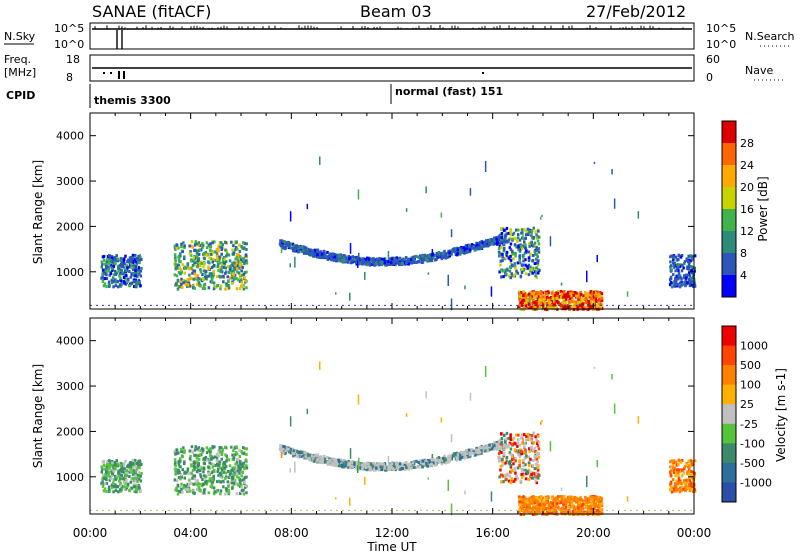 The height and width of the screenshot is (554, 800). I want to click on freq-label: Freq., so click(17, 59).